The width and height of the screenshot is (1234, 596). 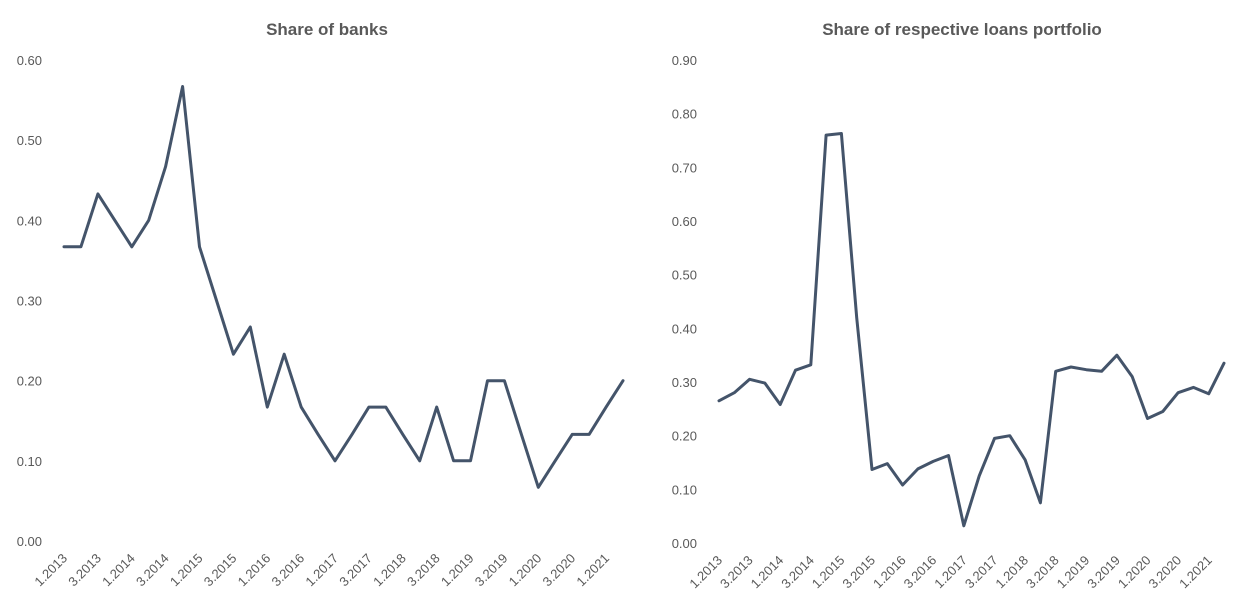 I want to click on y-axis-ticks: 0.00 0.10 0.20 0.30 0.40 0.50 0.60, so click(x=29, y=301).